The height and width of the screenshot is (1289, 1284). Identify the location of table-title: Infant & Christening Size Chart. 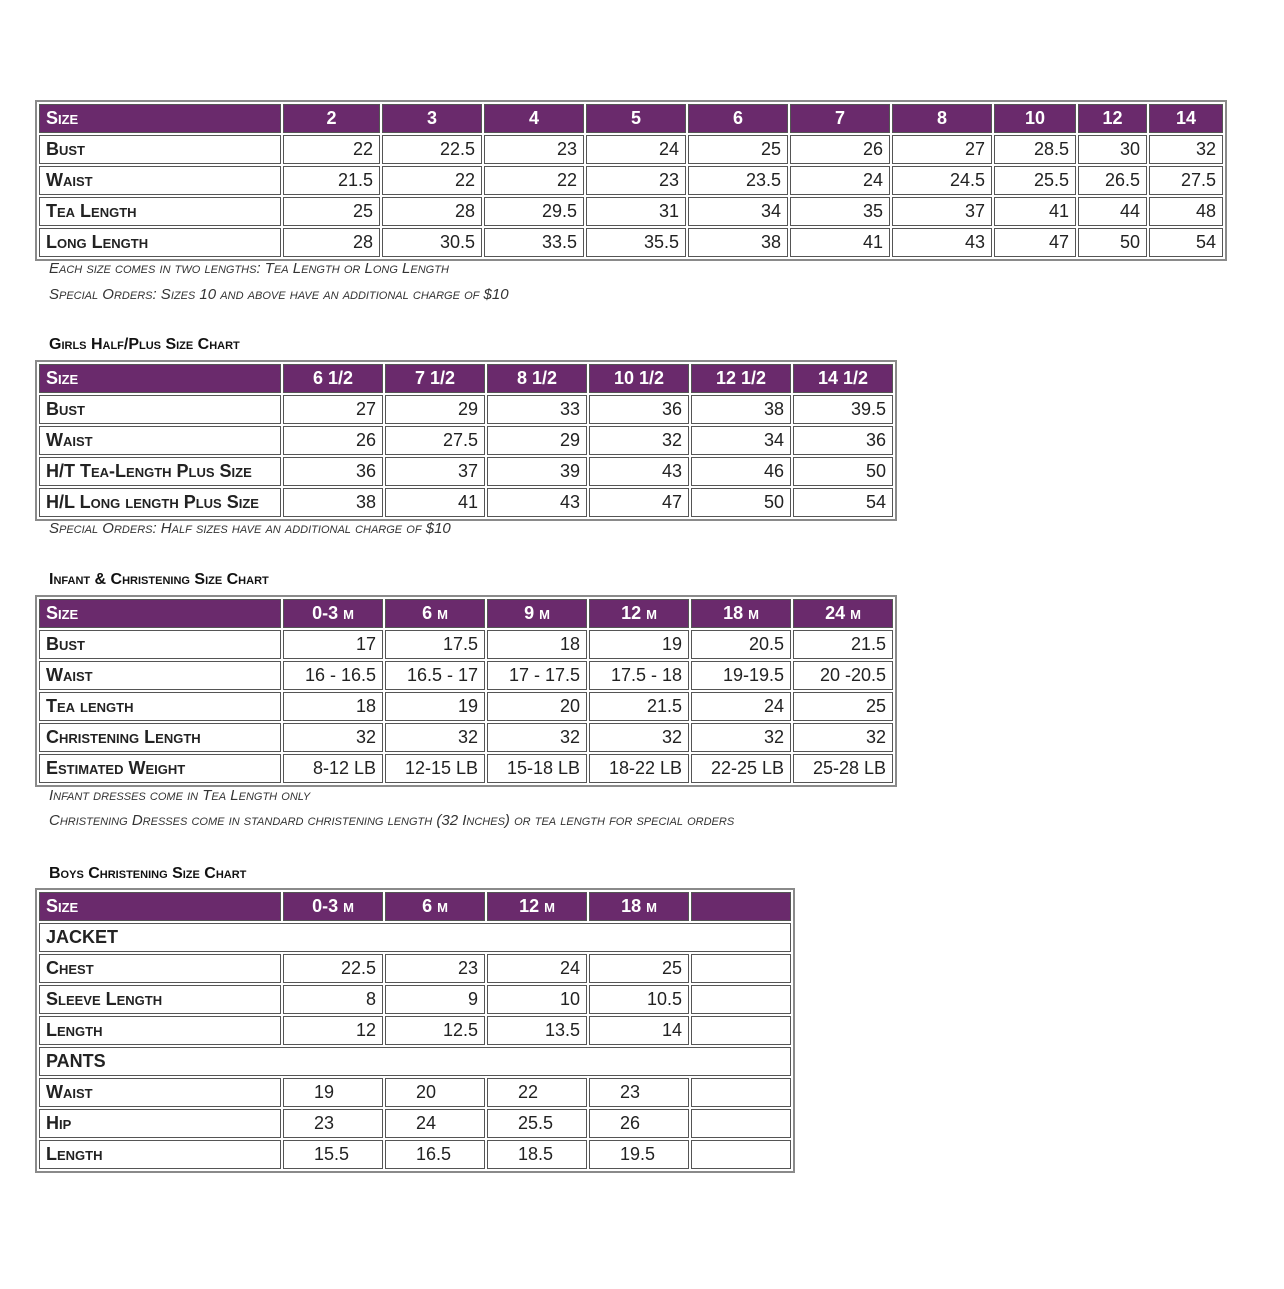
(159, 579).